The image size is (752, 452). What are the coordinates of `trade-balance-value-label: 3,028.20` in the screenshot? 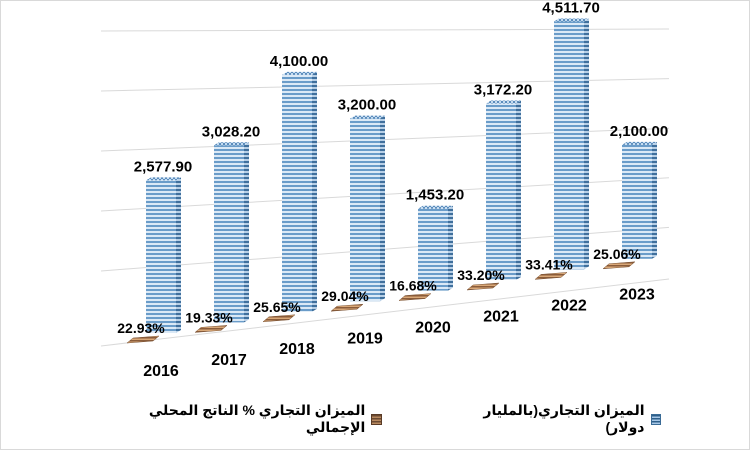 It's located at (231, 131).